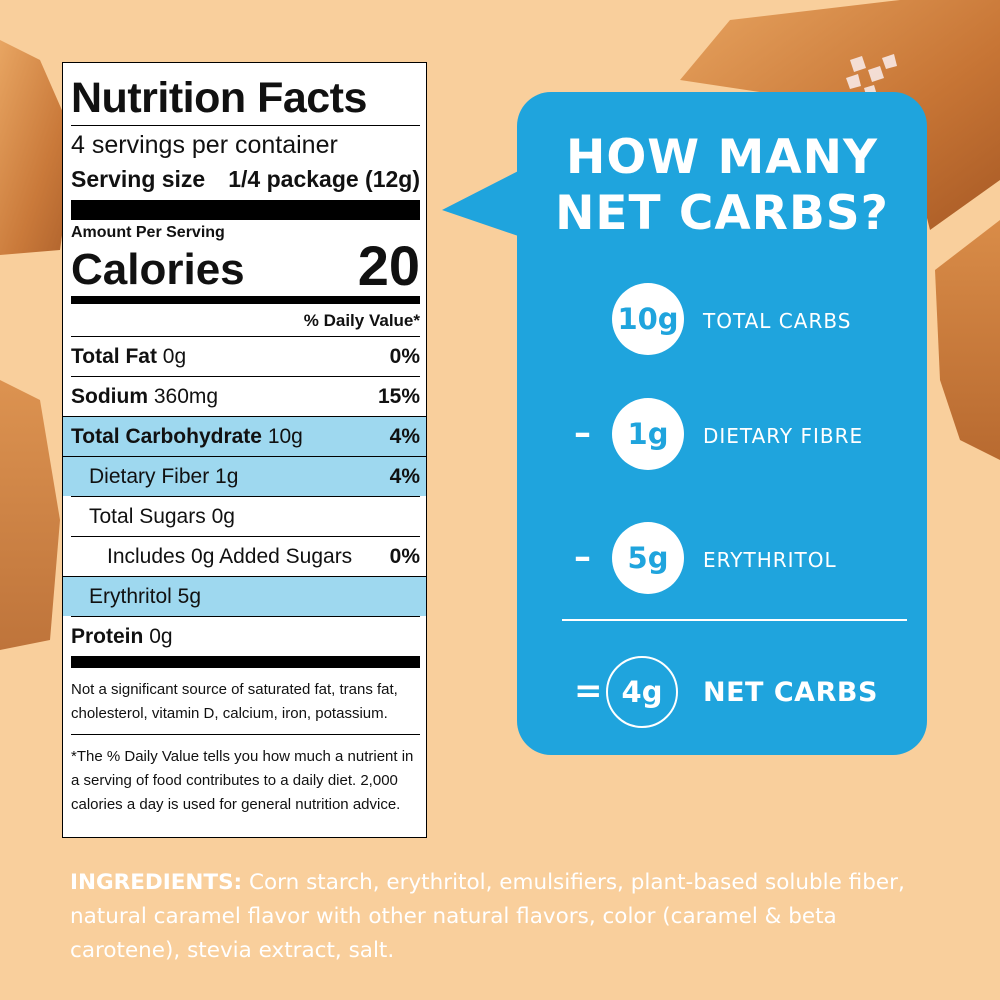 Image resolution: width=1000 pixels, height=1000 pixels. Describe the element at coordinates (285, 436) in the screenshot. I see `nutrient-amount: 10g` at that location.